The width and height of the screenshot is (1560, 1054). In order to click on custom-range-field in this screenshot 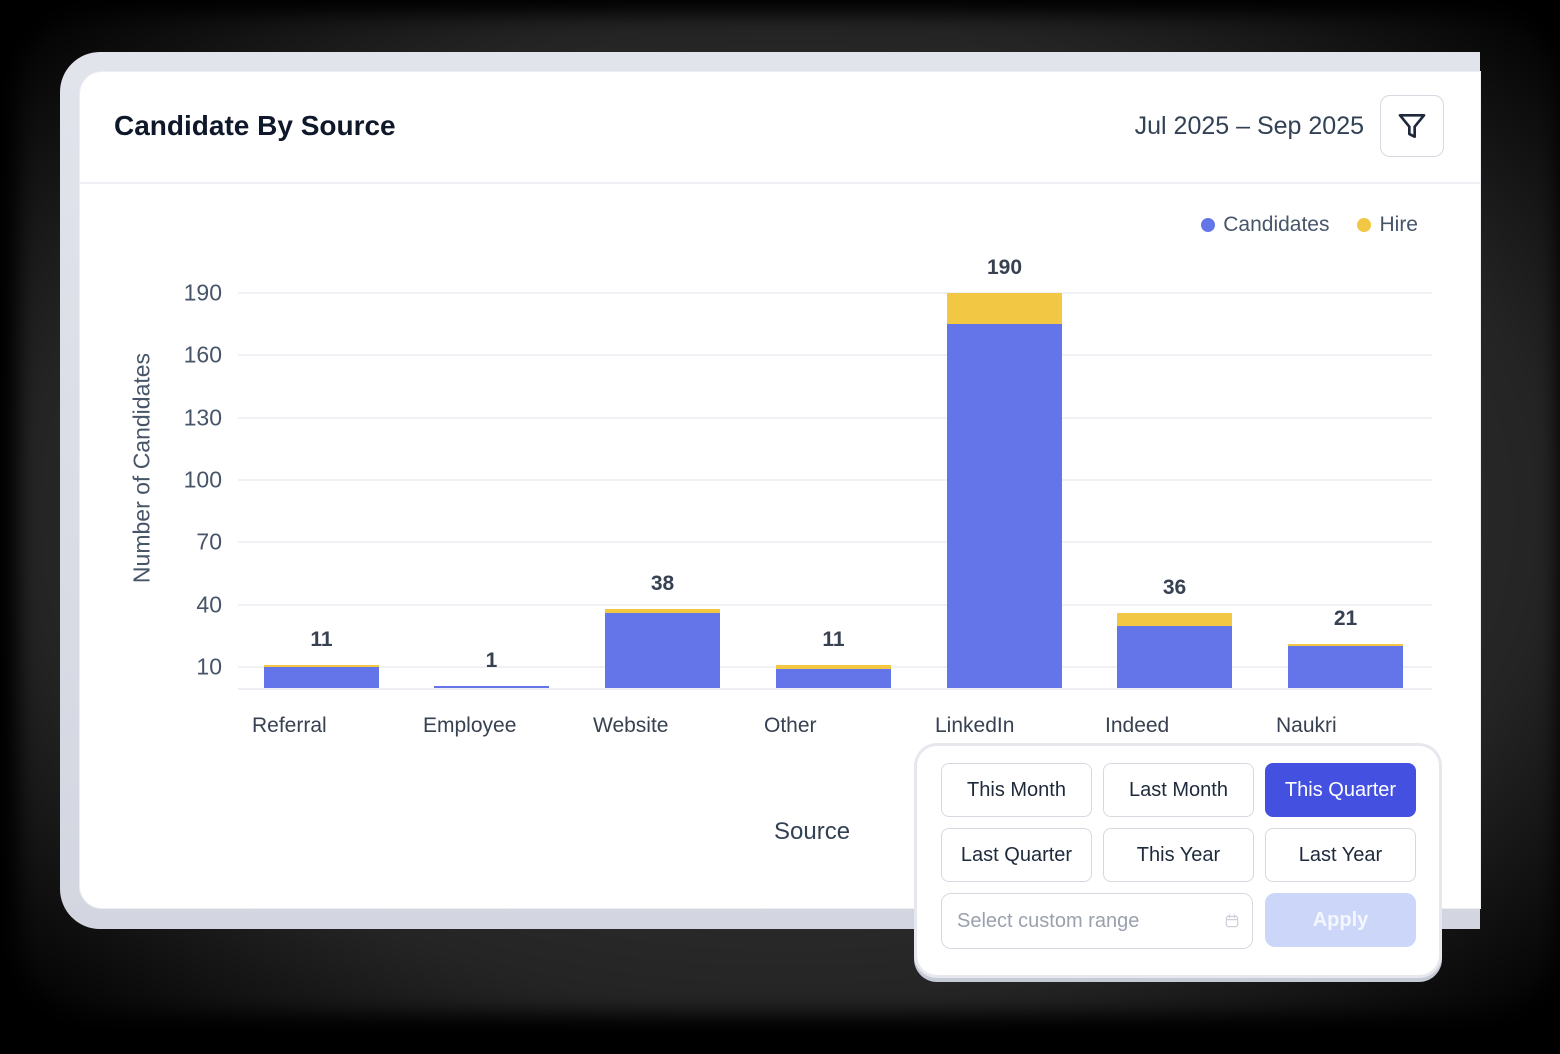, I will do `click(1097, 921)`.